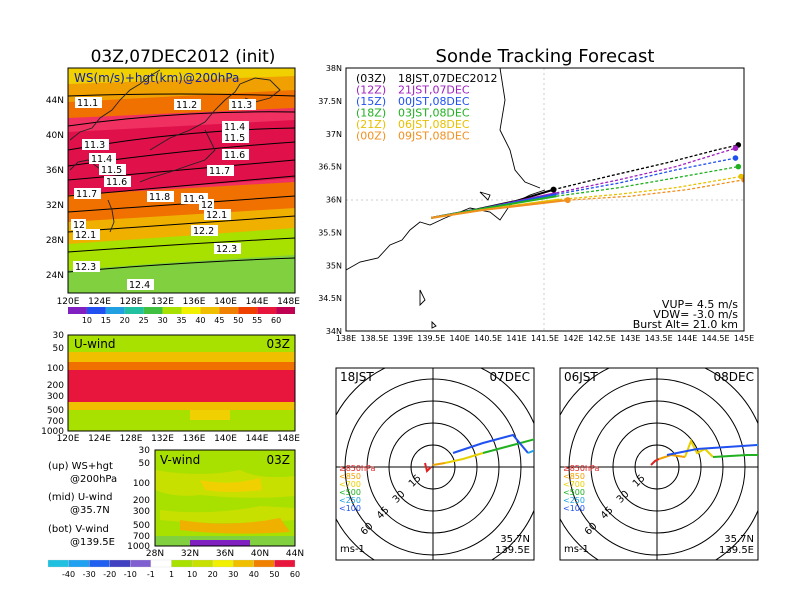 The width and height of the screenshot is (792, 612). Describe the element at coordinates (446, 198) in the screenshot. I see `track-coastline` at that location.